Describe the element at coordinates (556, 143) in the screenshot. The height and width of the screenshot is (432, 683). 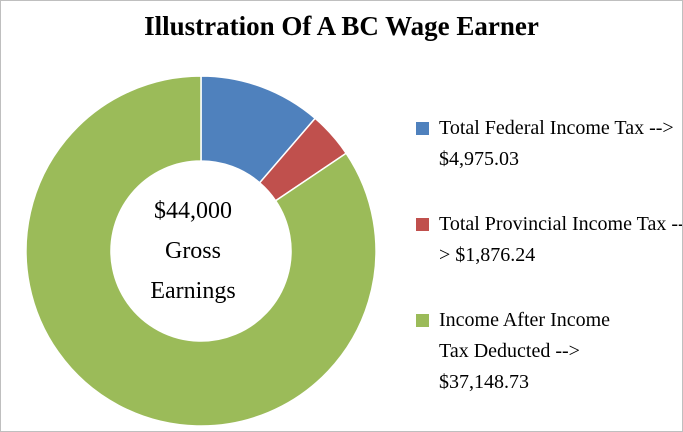
I see `legend-label: Total Federal Income Tax --> $4,975.03` at that location.